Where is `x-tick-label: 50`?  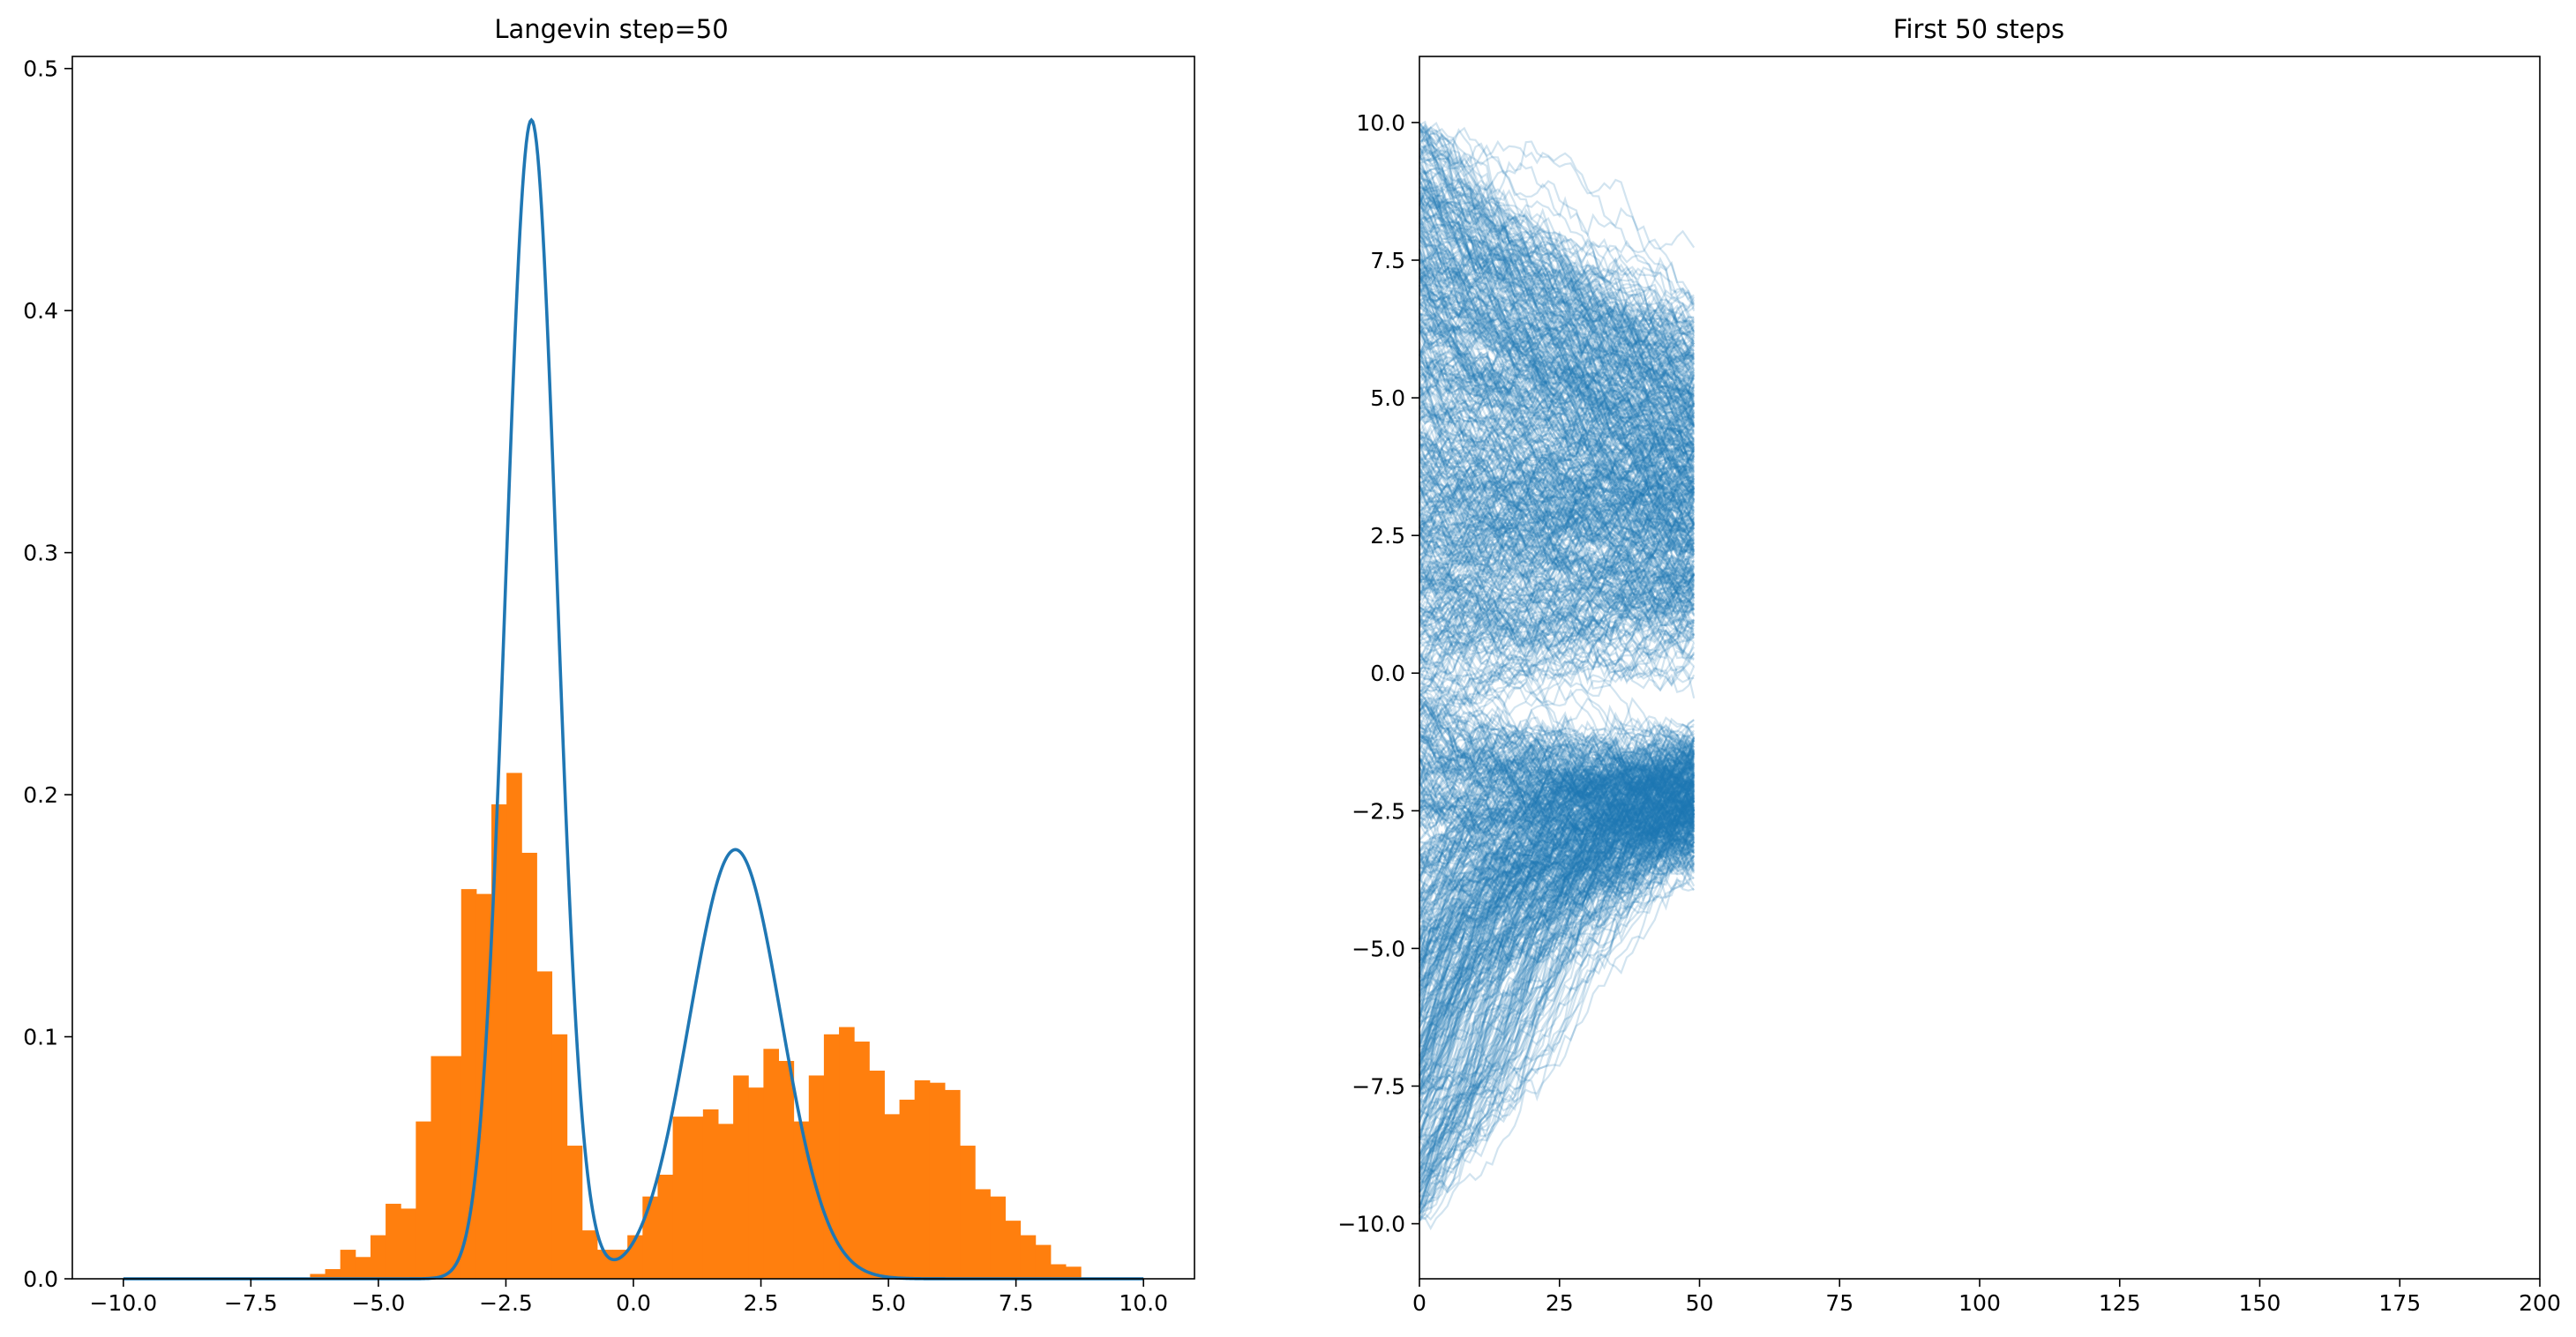
x-tick-label: 50 is located at coordinates (1700, 1303).